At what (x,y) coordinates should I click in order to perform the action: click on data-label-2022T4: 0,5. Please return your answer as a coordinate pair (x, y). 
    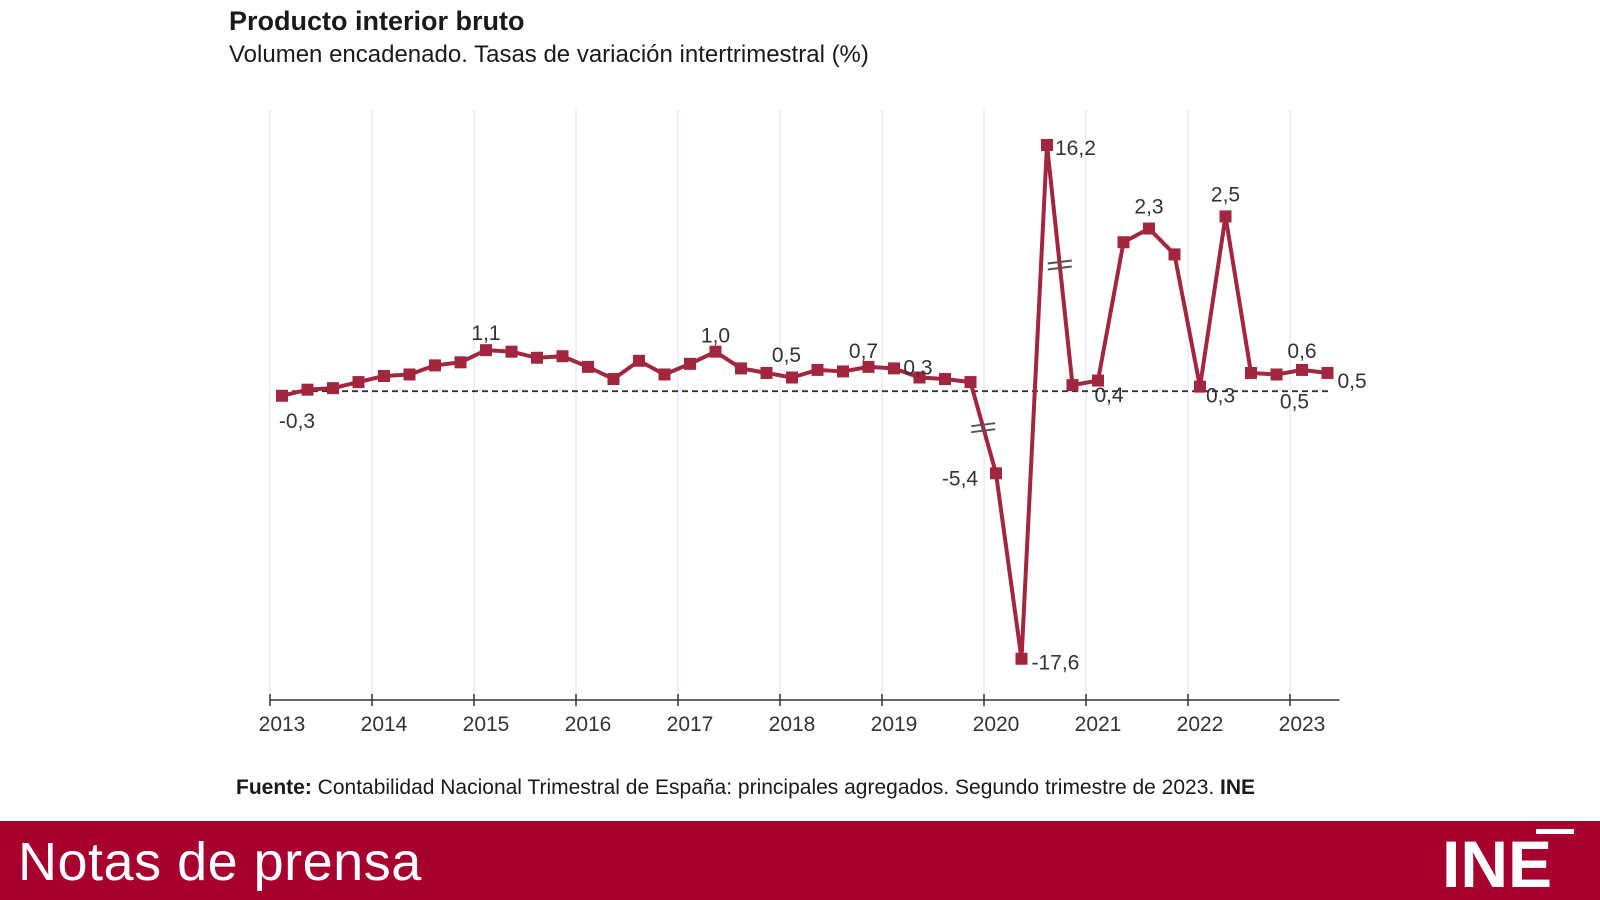
    Looking at the image, I should click on (1294, 401).